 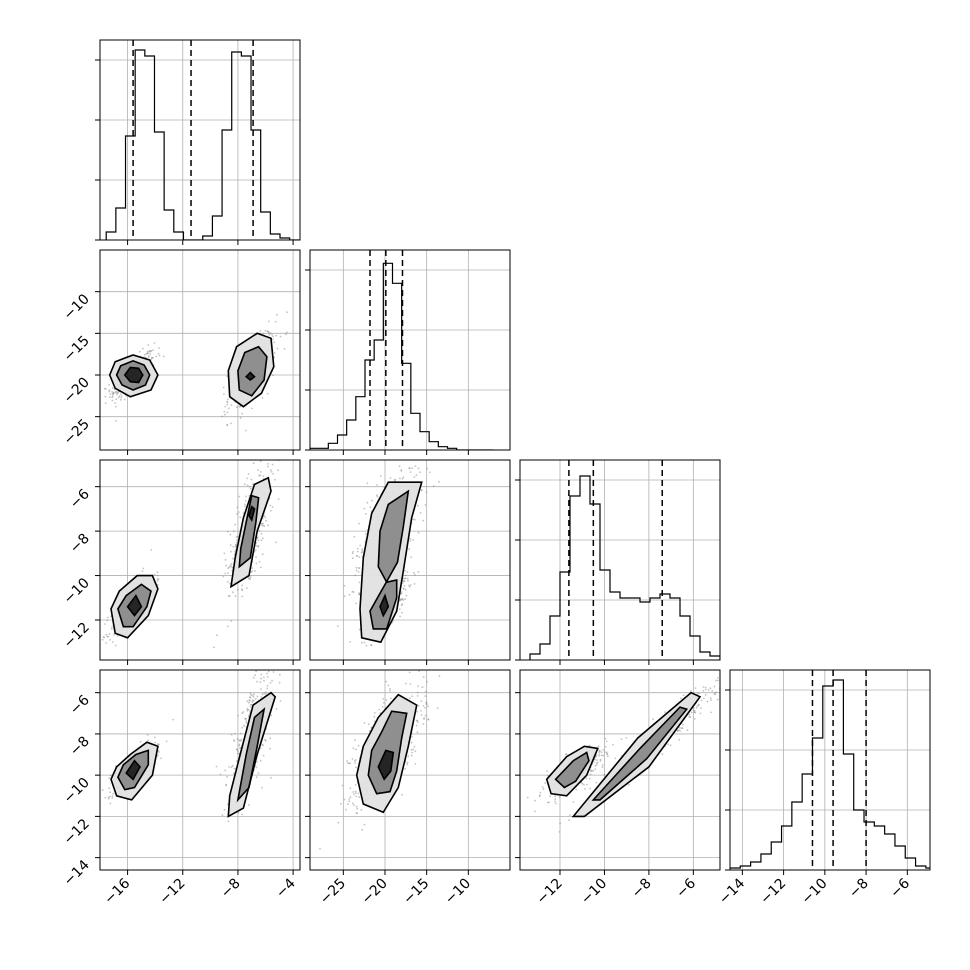 I want to click on x-tick-label-3-2: −10, so click(x=814, y=892).